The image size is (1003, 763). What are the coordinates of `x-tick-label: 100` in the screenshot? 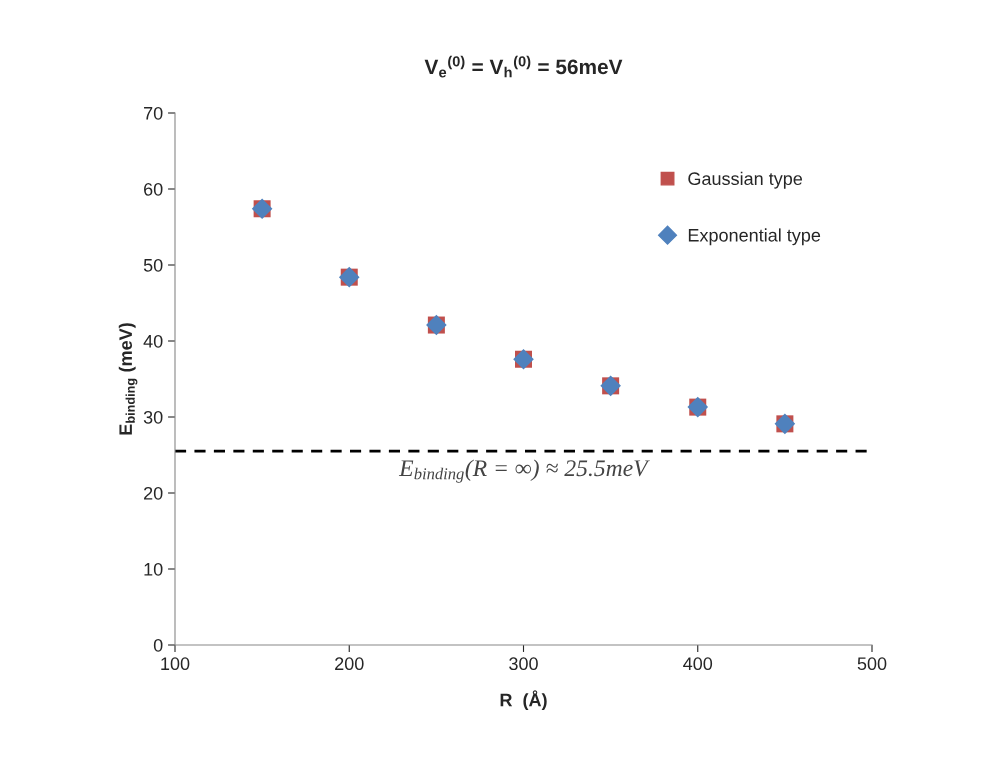 It's located at (175, 664).